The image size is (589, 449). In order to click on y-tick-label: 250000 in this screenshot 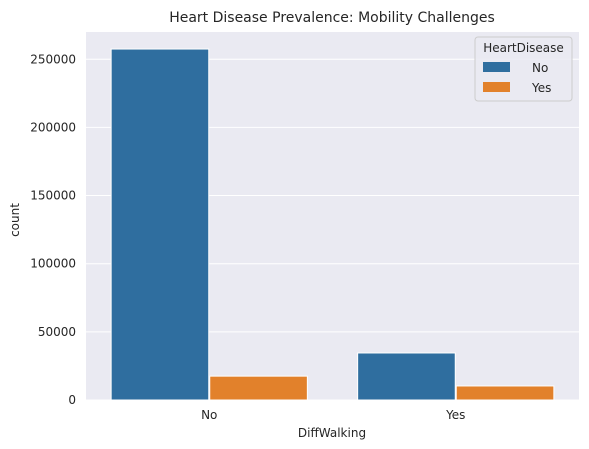, I will do `click(53, 59)`.